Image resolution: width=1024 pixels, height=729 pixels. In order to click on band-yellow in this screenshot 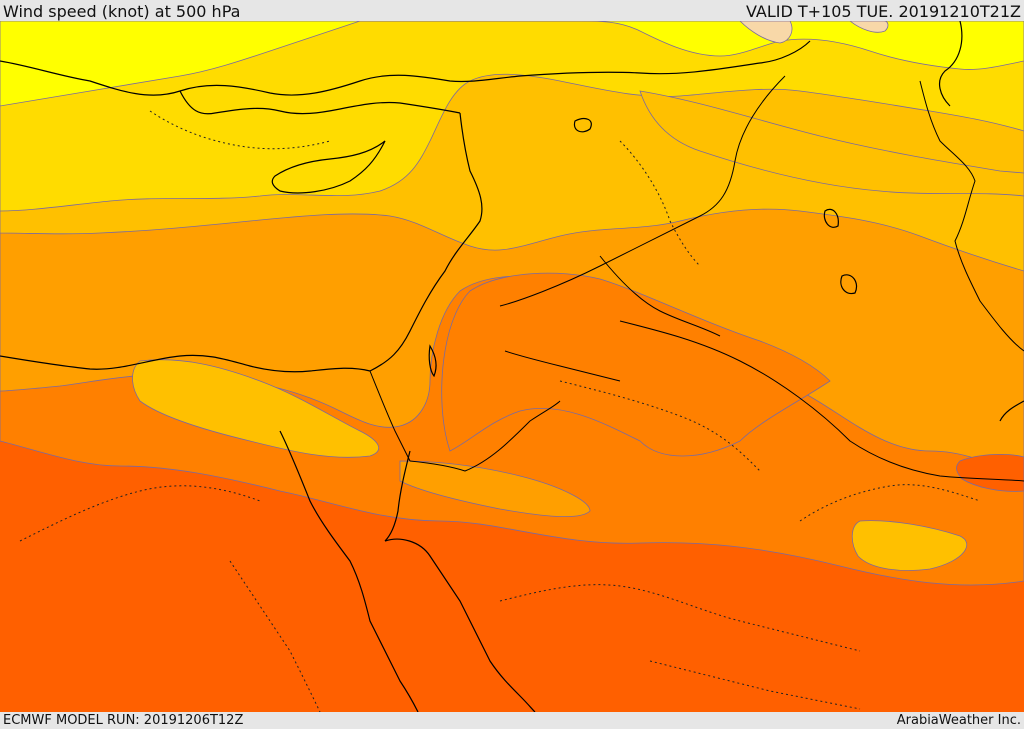, I will do `click(512, 64)`.